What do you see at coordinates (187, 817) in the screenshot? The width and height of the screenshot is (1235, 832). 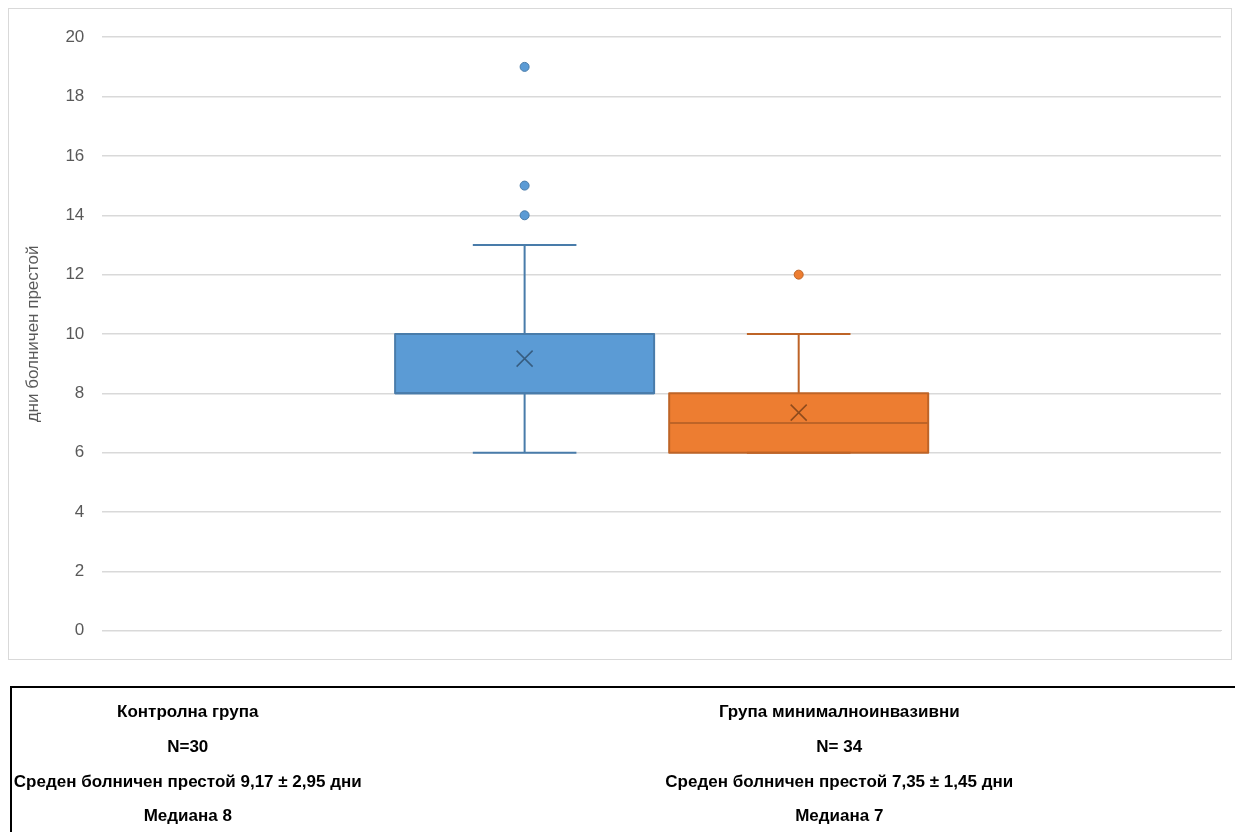 I see `text: Медиана 8` at bounding box center [187, 817].